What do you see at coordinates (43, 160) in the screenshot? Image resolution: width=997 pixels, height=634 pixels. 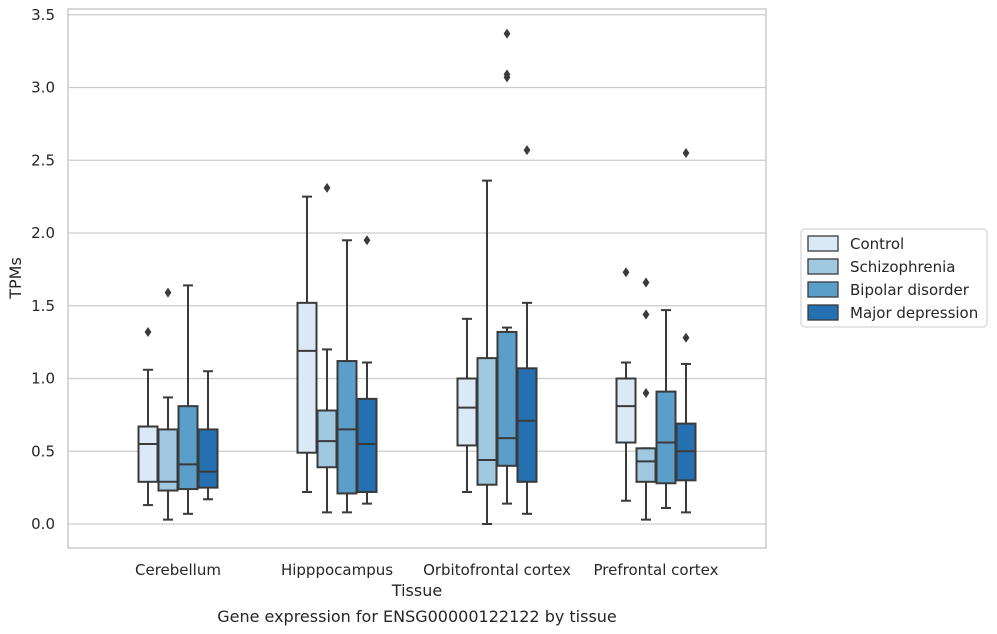 I see `y-tick-label: 2.5` at bounding box center [43, 160].